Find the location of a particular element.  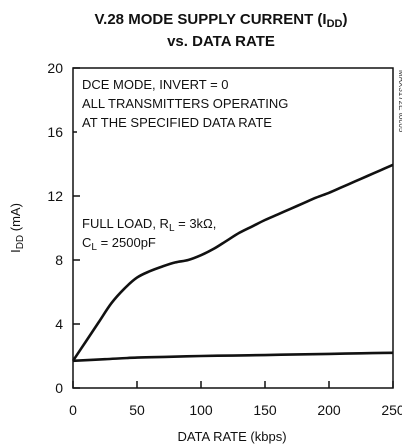

x-tick-label-4: 200 is located at coordinates (329, 410).